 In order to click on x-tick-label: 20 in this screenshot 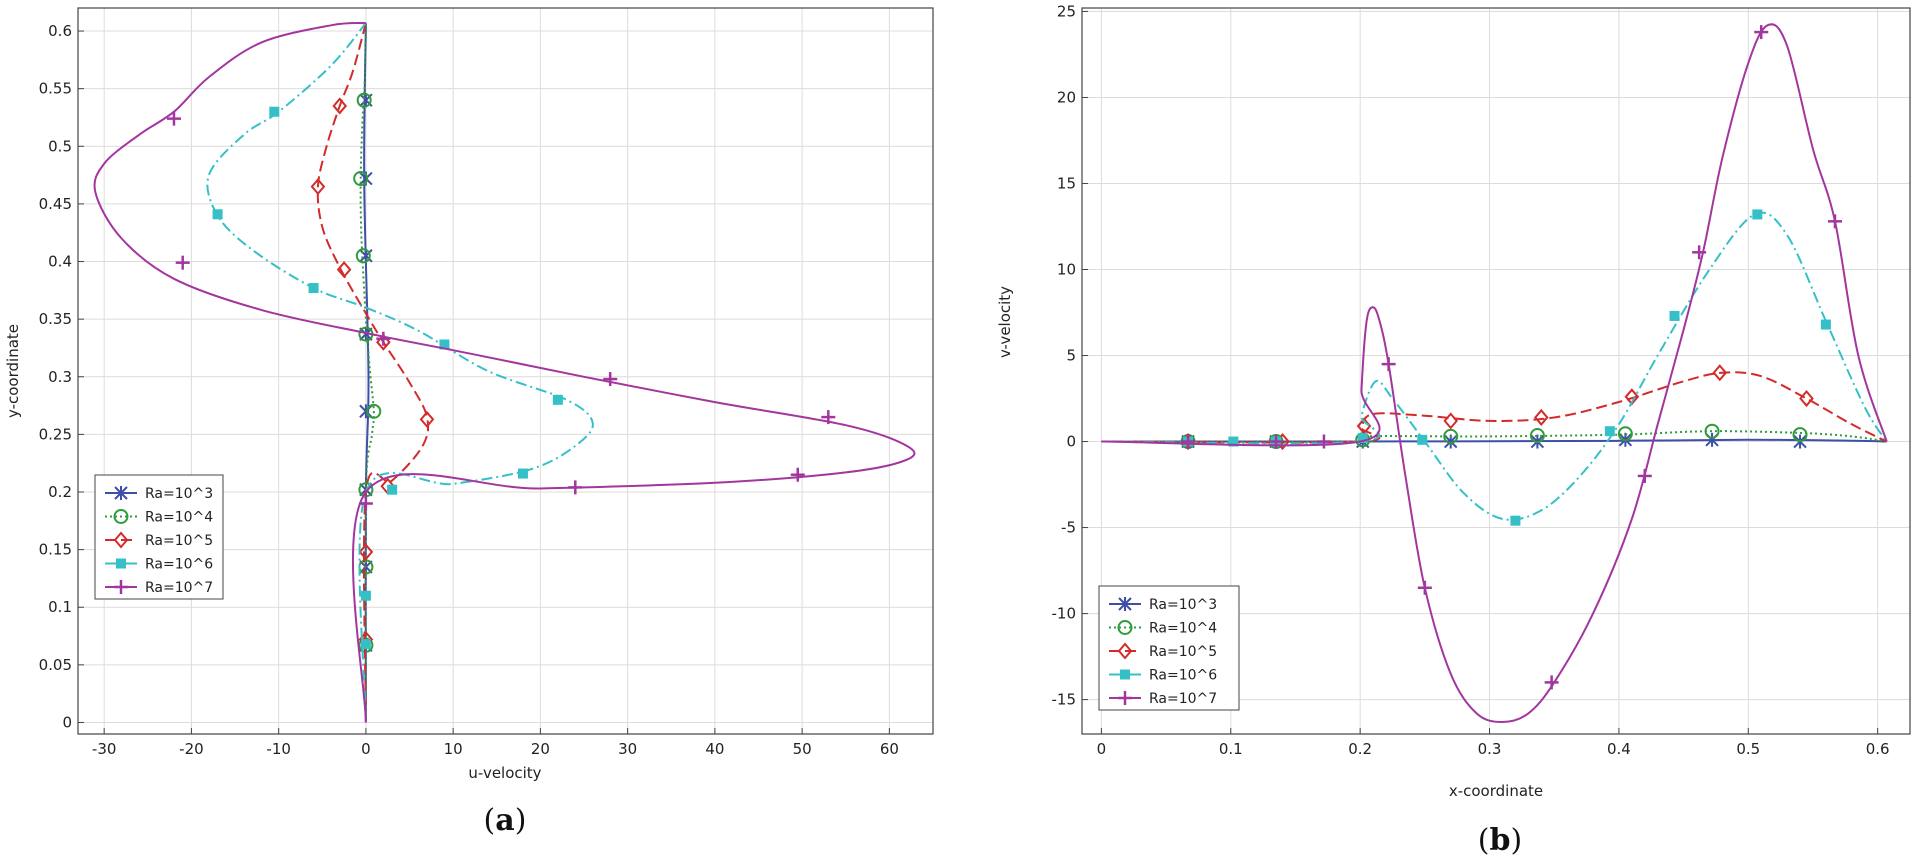, I will do `click(540, 749)`.